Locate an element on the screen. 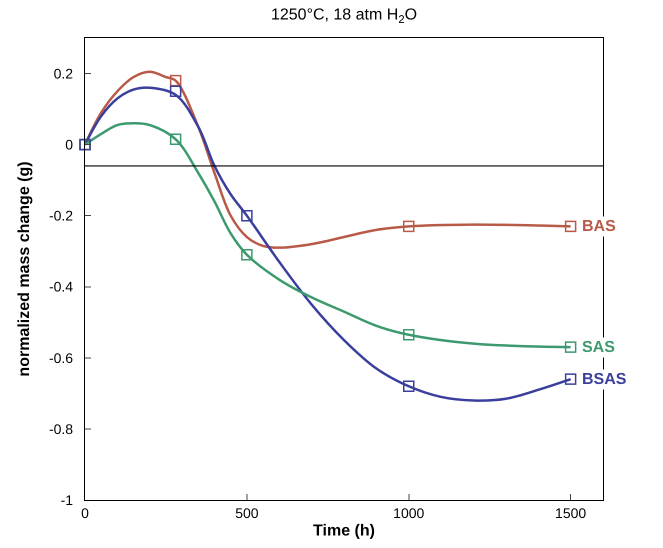  x-tick-label: 1000 is located at coordinates (409, 512).